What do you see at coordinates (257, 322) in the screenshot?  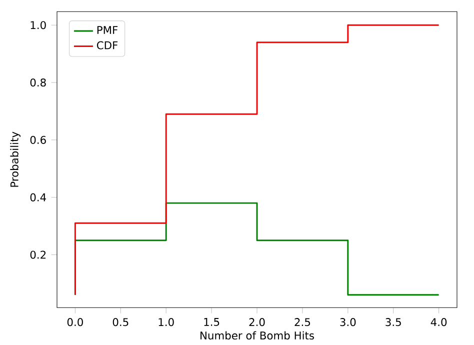 I see `x-tick-label: 2.0` at bounding box center [257, 322].